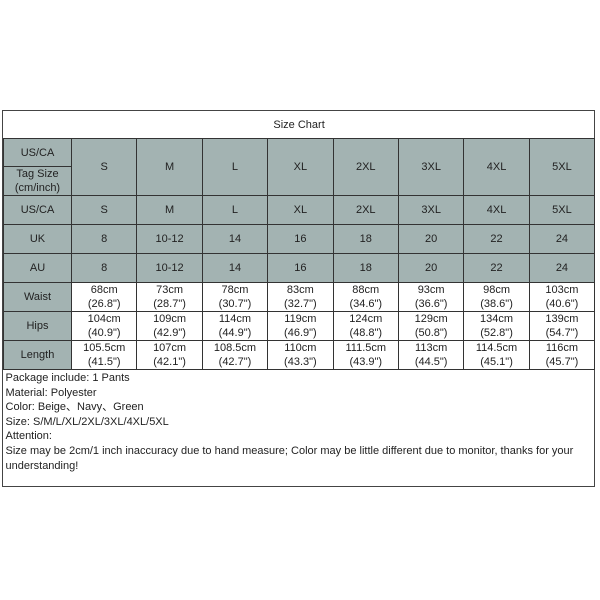 This screenshot has height=600, width=600. I want to click on measurement-cell: 83cm (32.7"), so click(300, 297).